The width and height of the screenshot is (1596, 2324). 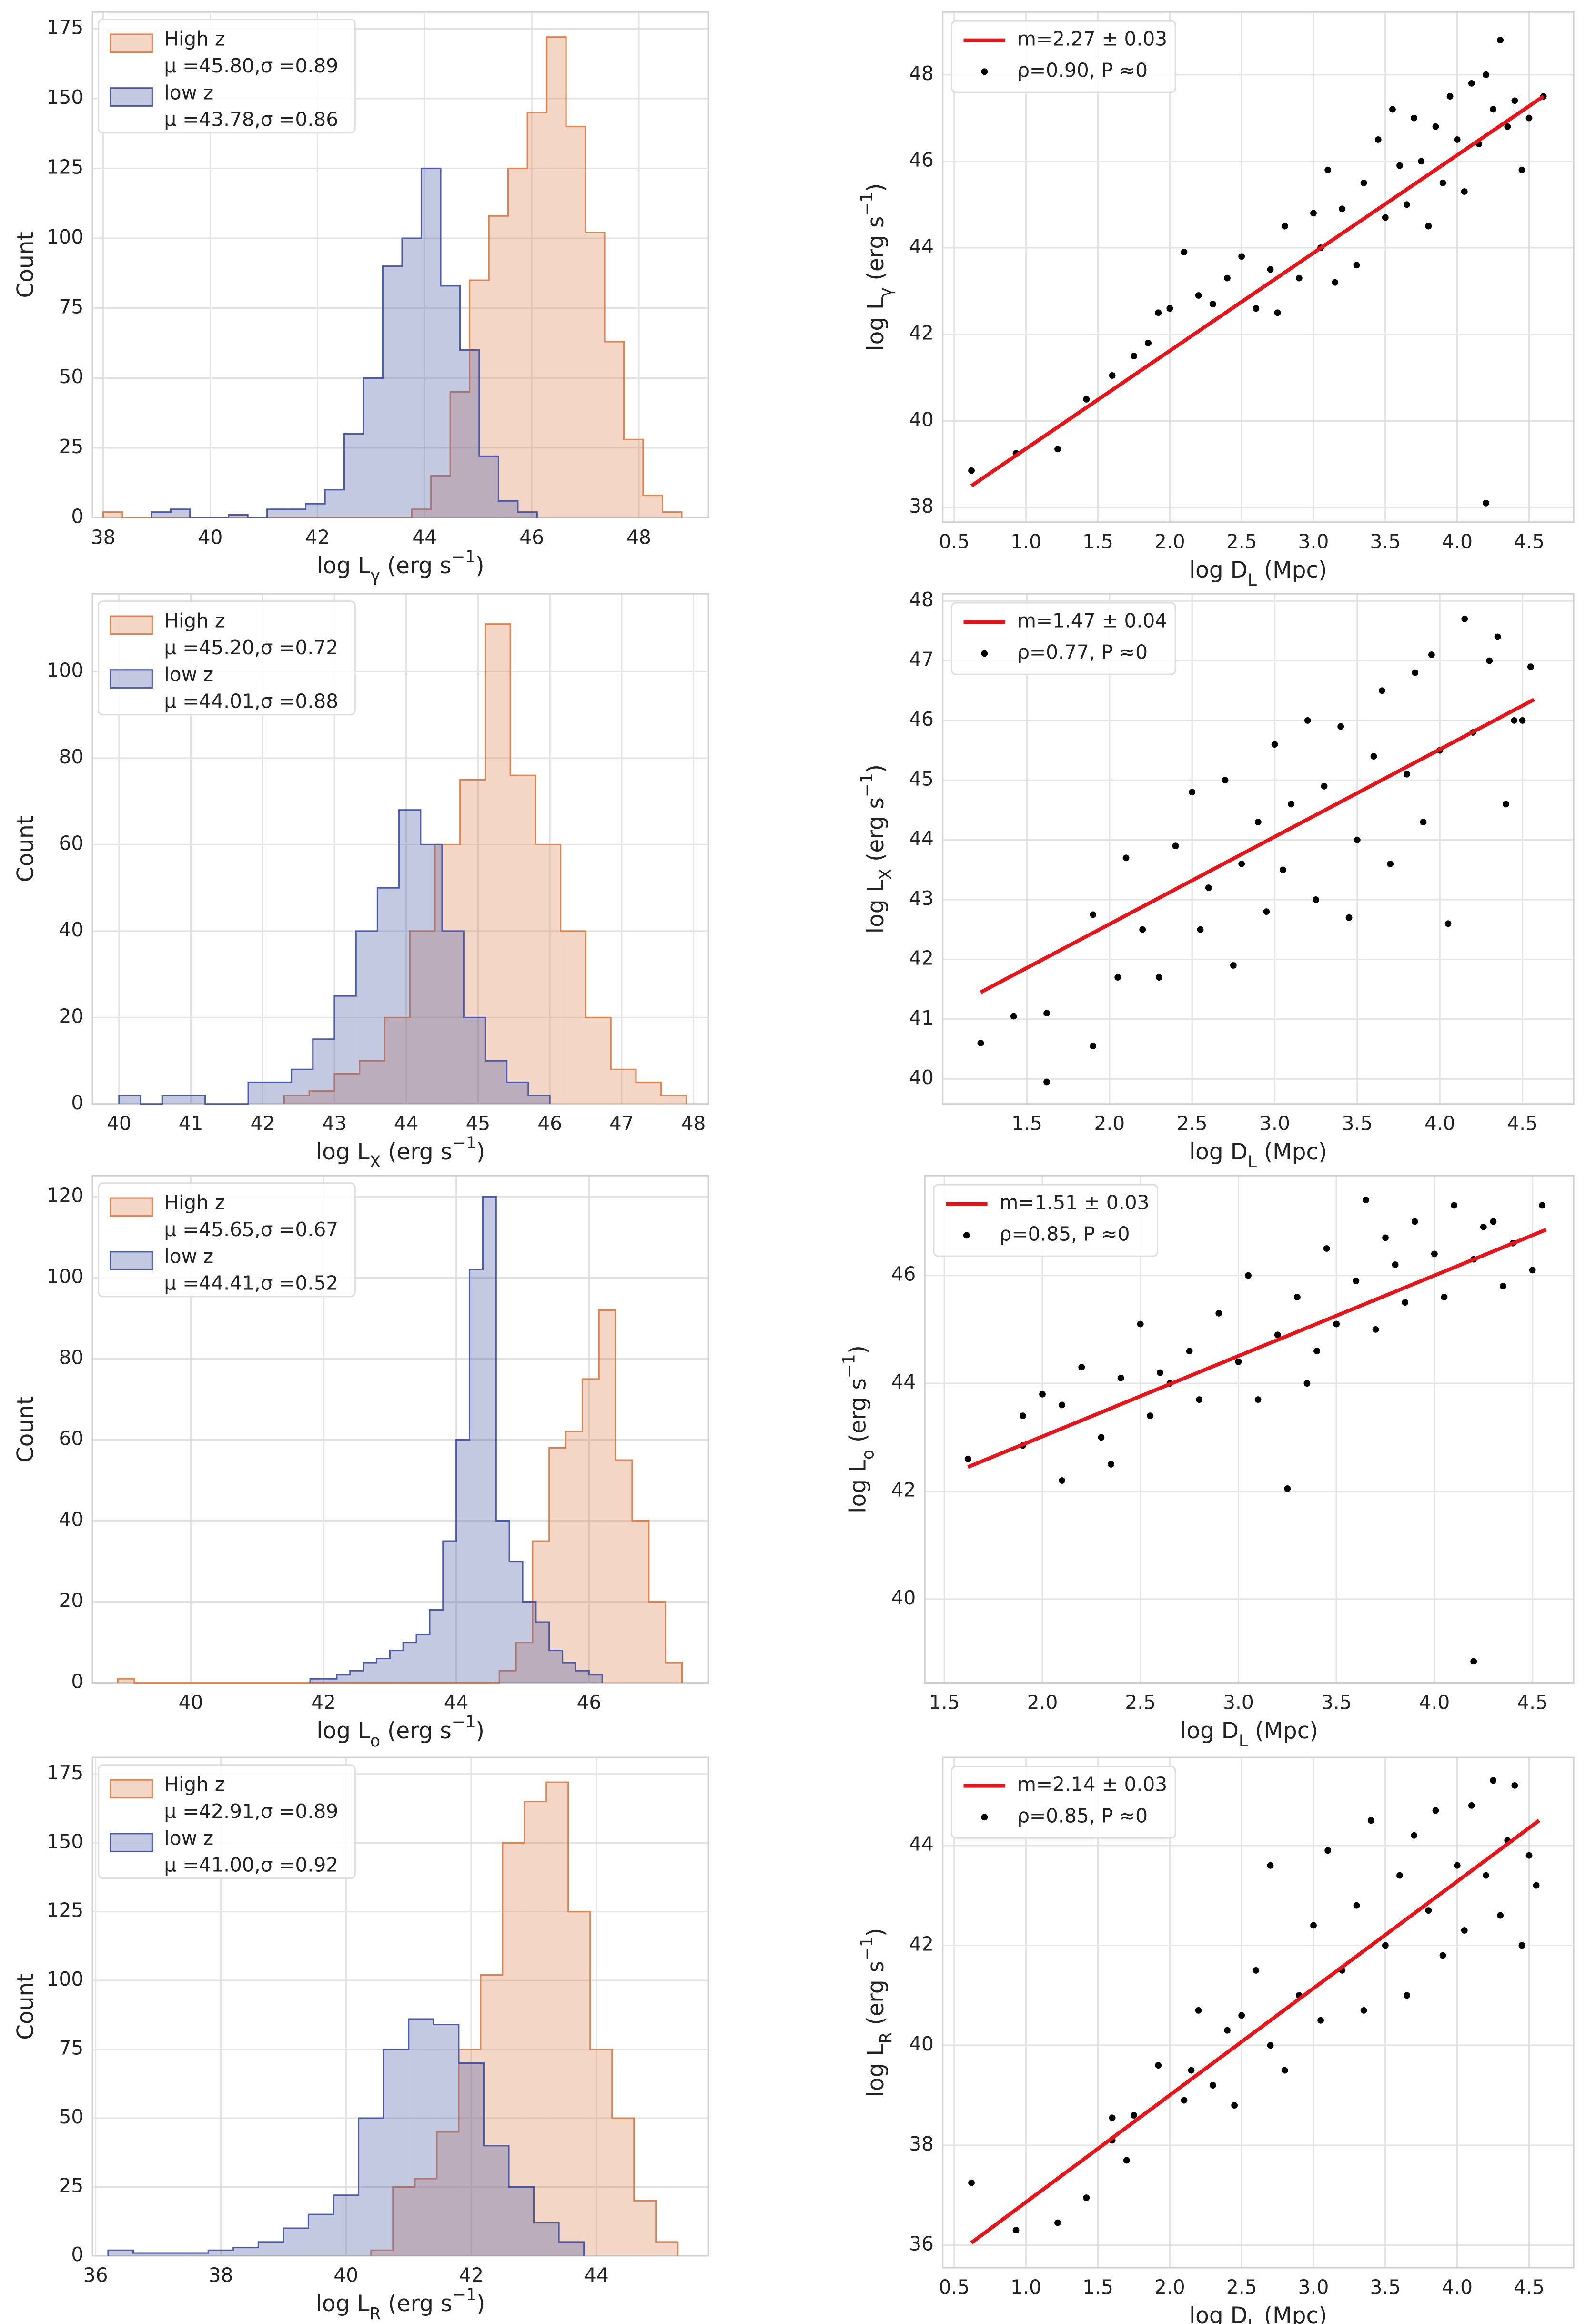 I want to click on x-tick-label: 36, so click(x=96, y=2275).